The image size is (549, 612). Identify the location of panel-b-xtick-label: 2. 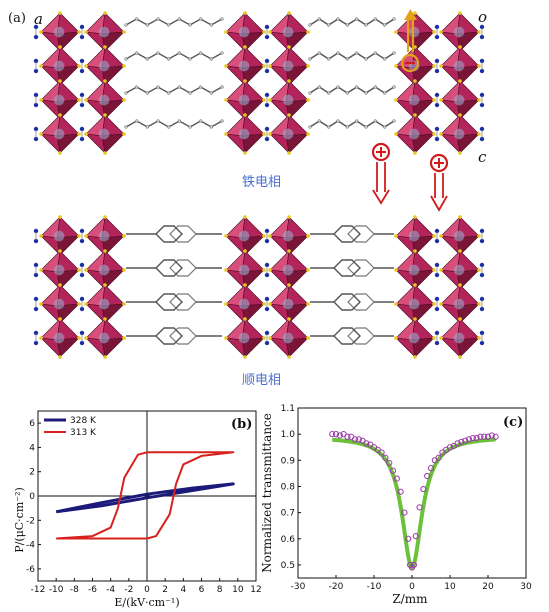
(165, 590).